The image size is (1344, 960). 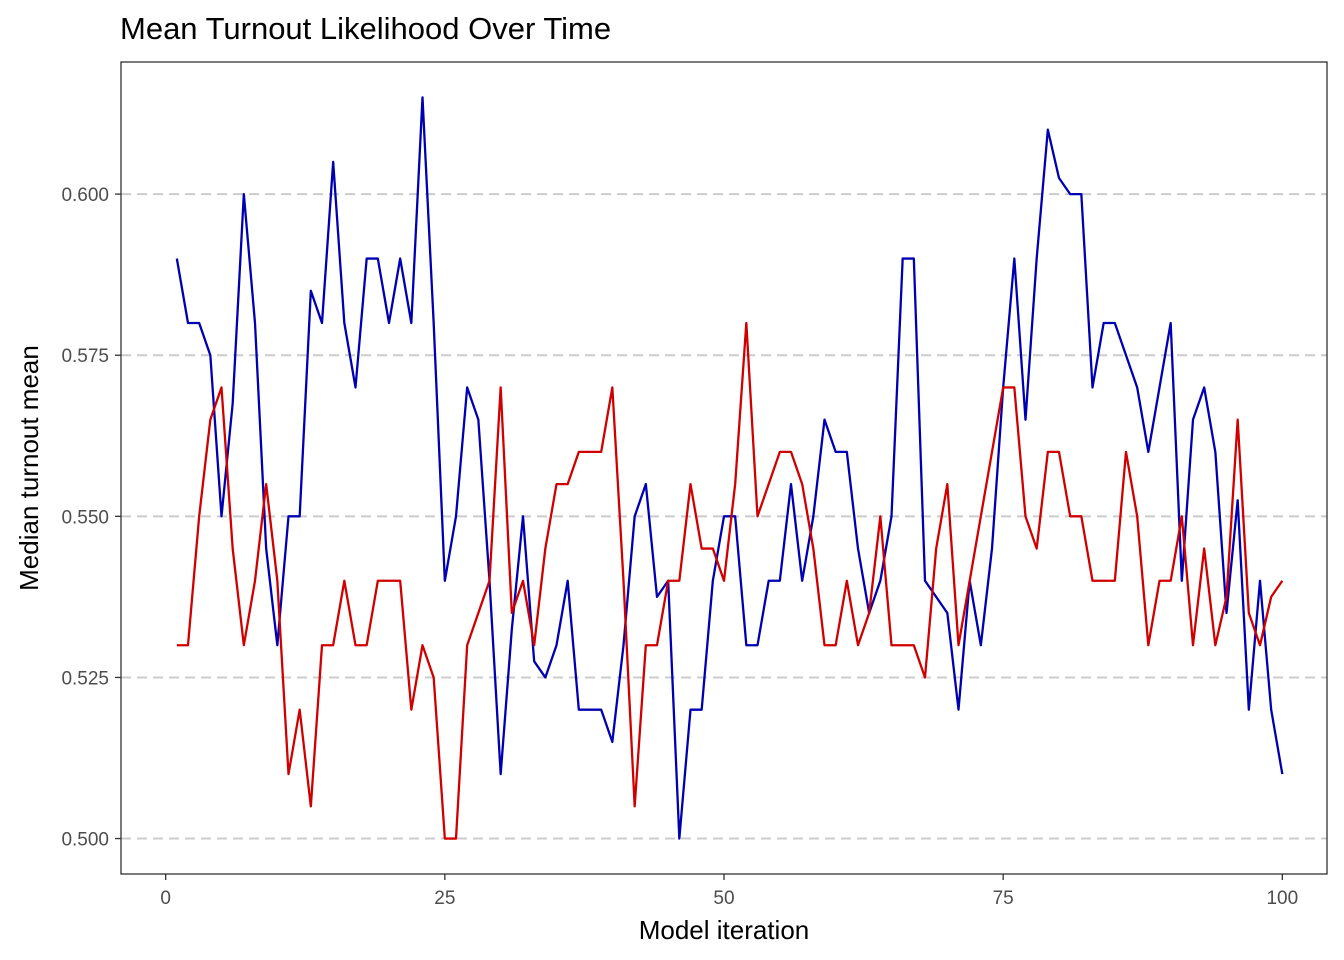 What do you see at coordinates (444, 898) in the screenshot?
I see `x-tick-label: 25` at bounding box center [444, 898].